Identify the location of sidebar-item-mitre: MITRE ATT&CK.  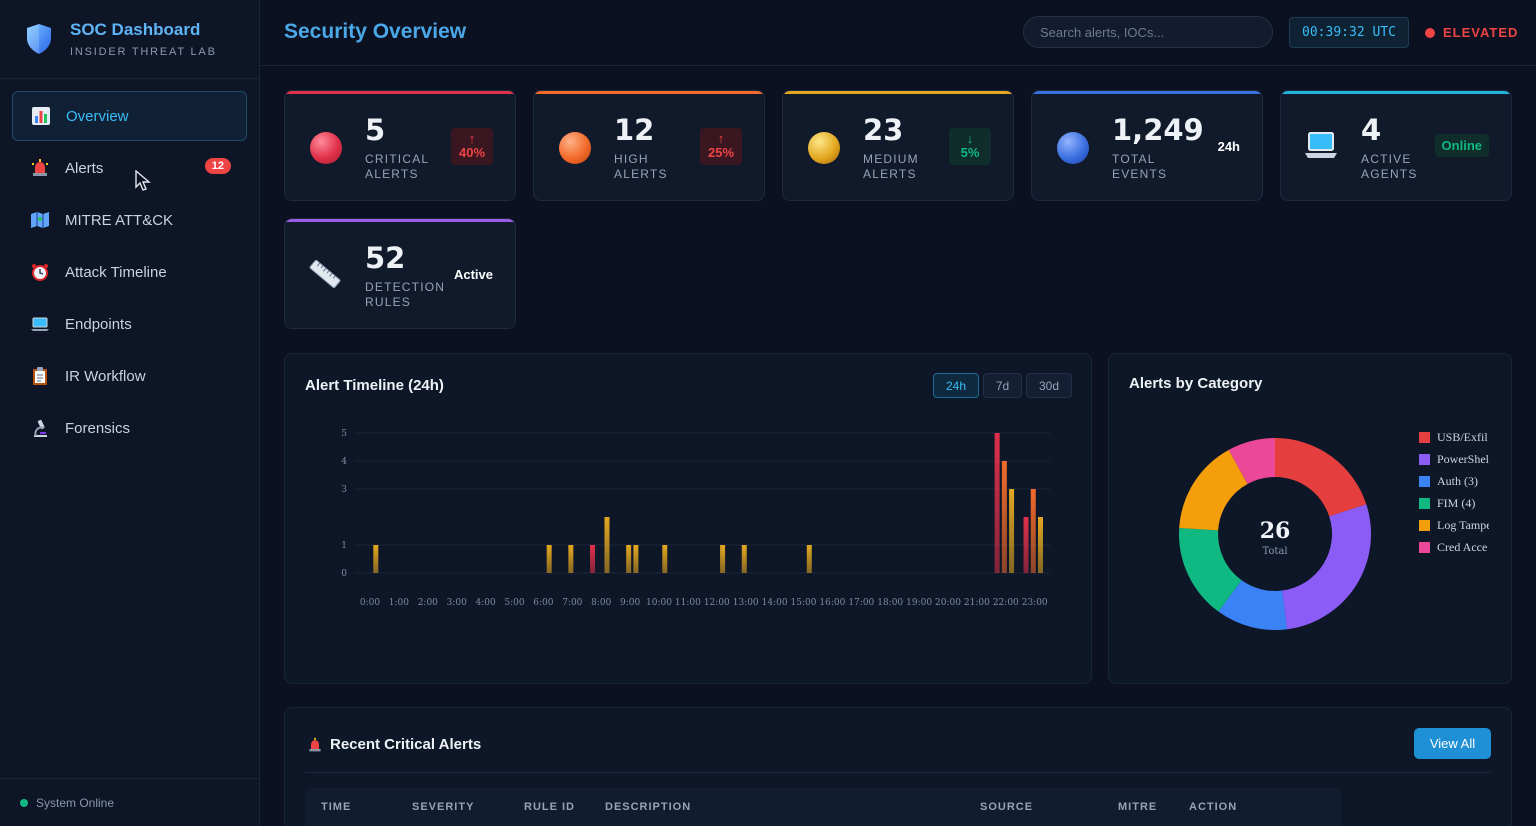
(129, 220).